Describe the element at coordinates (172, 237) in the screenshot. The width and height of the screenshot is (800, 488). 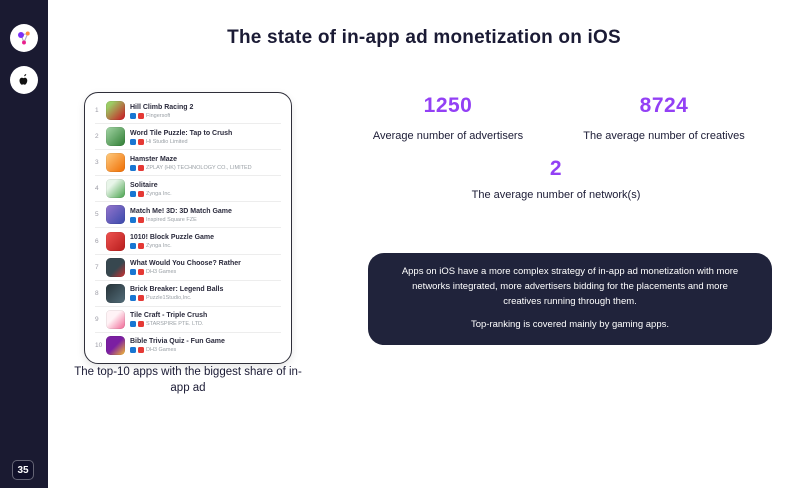
I see `app-name: 1010! Block Puzzle Game` at that location.